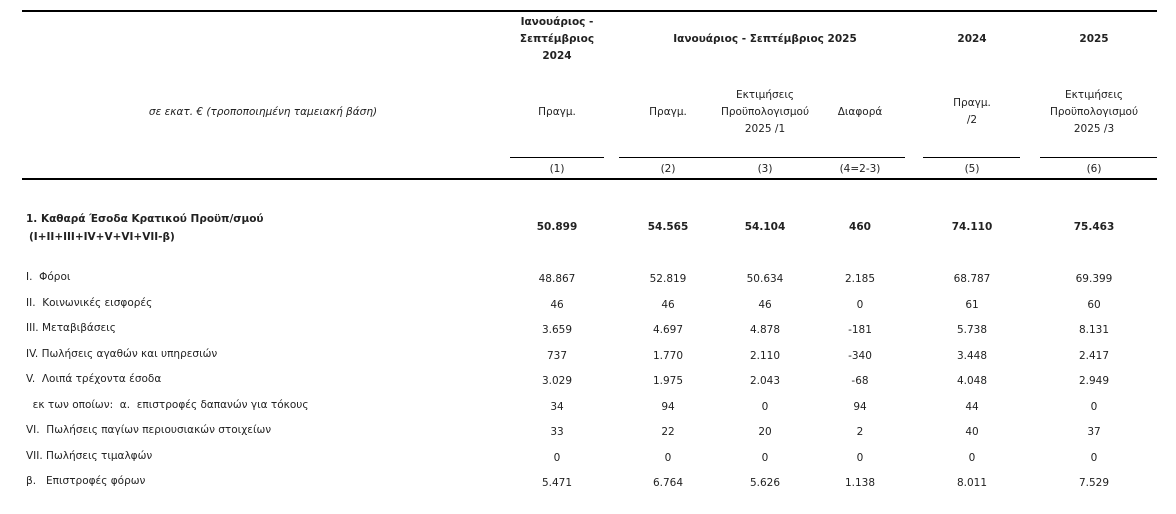  I want to click on header-line: 2025 /1, so click(765, 129).